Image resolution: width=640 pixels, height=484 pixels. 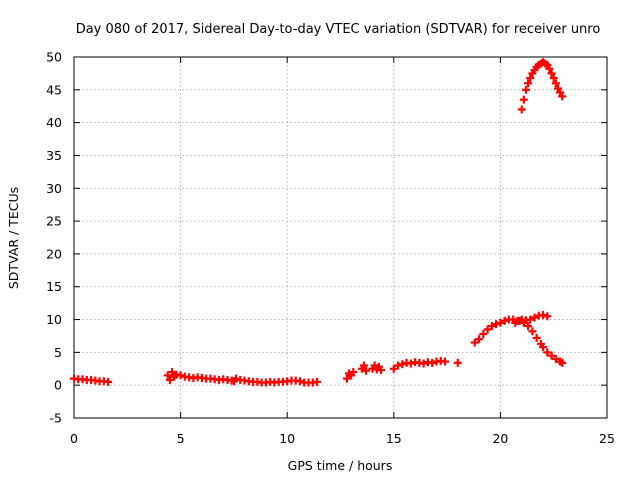 What do you see at coordinates (54, 221) in the screenshot?
I see `y-tick-label: 25` at bounding box center [54, 221].